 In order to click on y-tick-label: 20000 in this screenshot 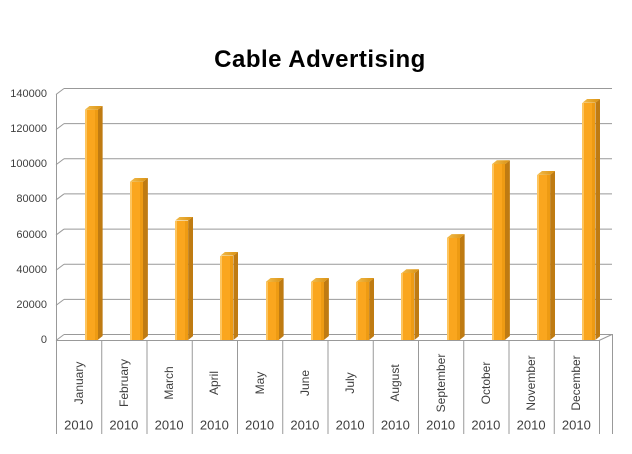, I will do `click(31, 304)`.